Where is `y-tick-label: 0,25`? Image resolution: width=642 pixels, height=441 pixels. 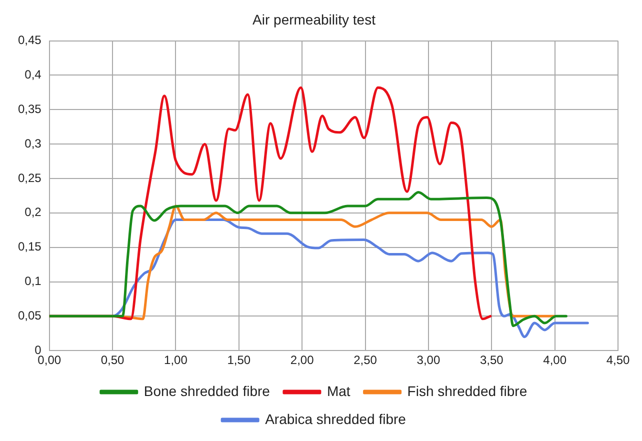
y-tick-label: 0,25 is located at coordinates (30, 177).